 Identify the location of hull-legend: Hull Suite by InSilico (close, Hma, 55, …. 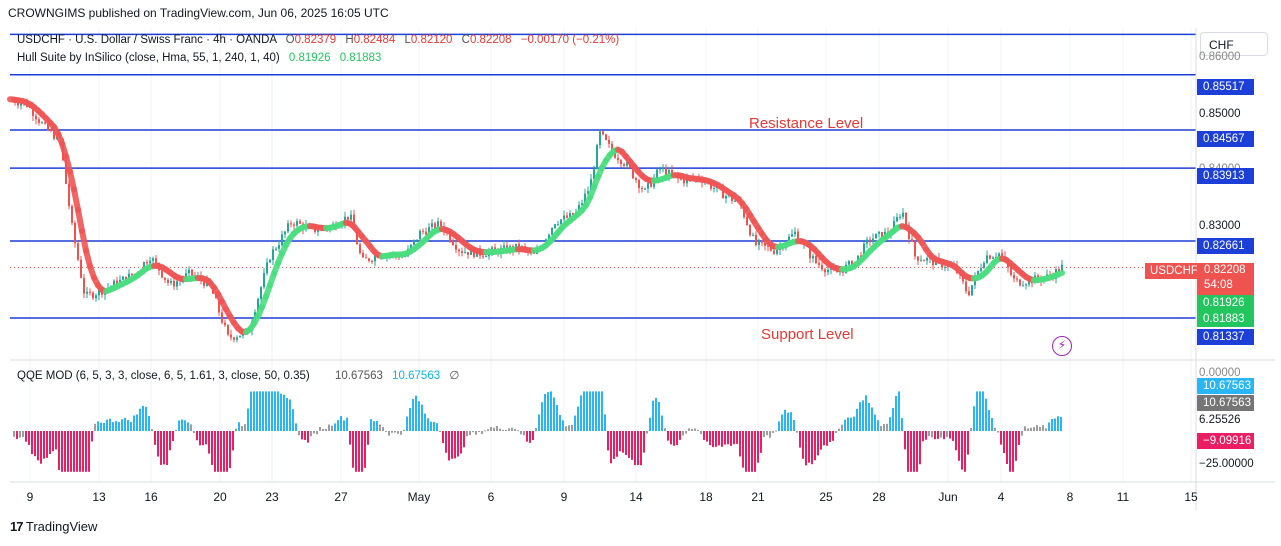
(199, 58).